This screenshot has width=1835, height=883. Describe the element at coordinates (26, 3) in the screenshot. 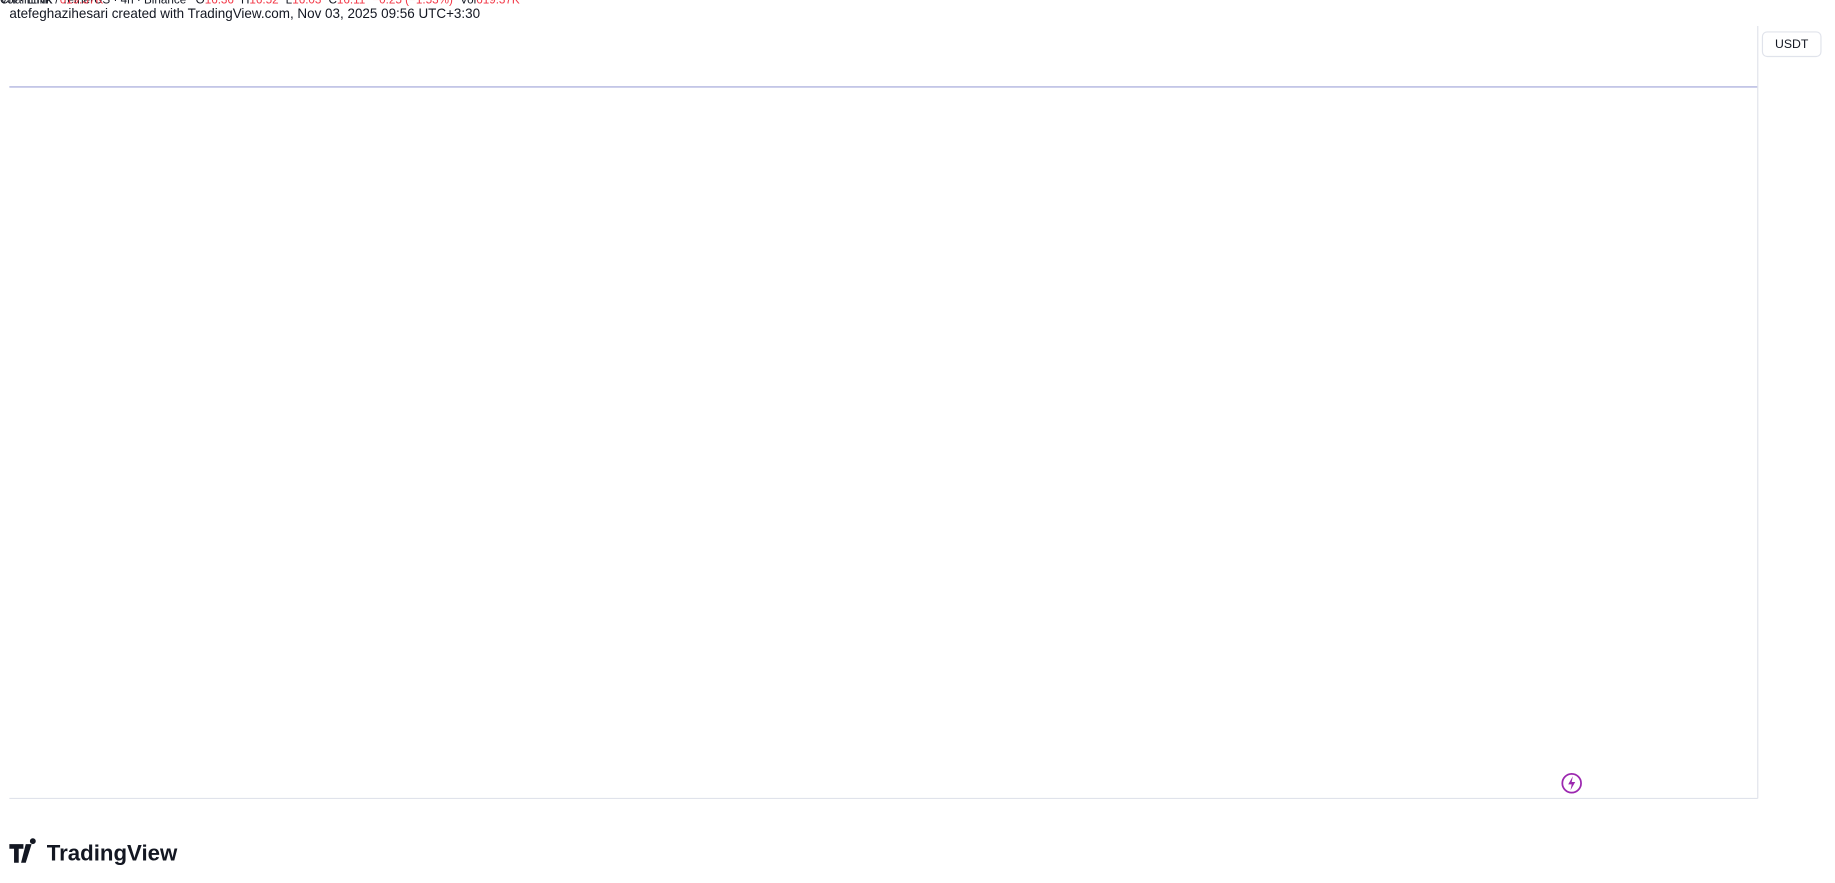

I see `vol-name: Vol · LINK` at that location.